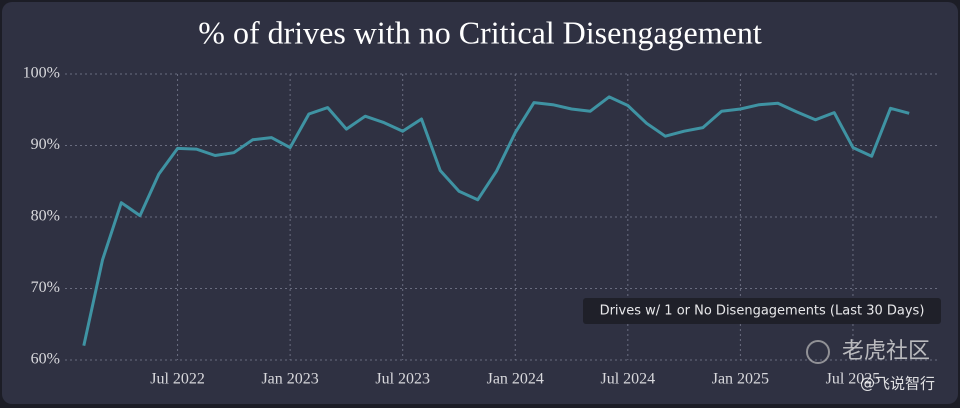 The width and height of the screenshot is (960, 408). I want to click on y-tick-label: 90%, so click(45, 144).